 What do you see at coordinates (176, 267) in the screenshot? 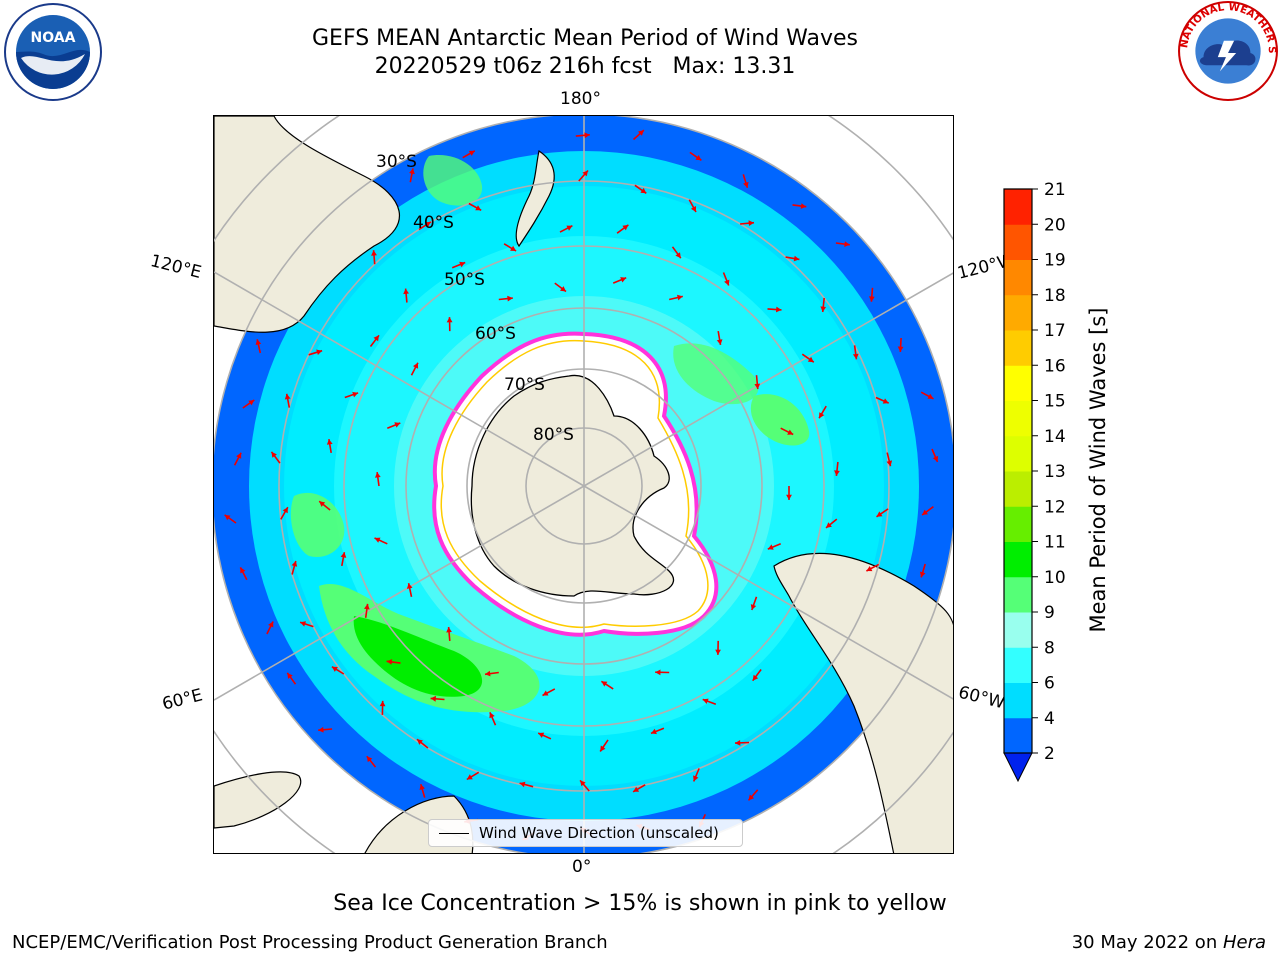
I see `meridian-label-120e: 120°E` at bounding box center [176, 267].